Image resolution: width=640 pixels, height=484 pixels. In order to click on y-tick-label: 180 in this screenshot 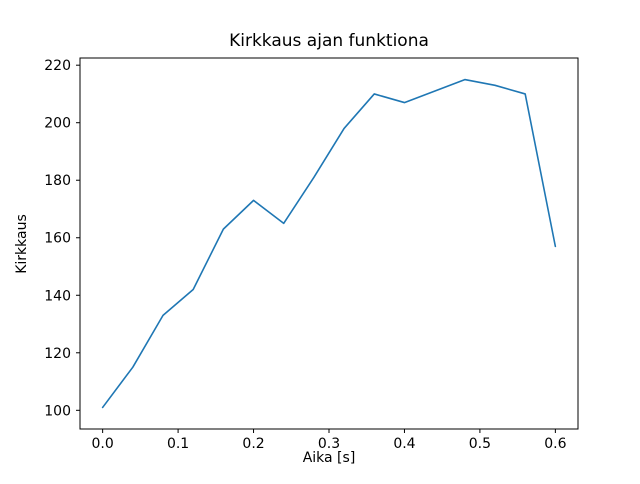, I will do `click(57, 181)`.